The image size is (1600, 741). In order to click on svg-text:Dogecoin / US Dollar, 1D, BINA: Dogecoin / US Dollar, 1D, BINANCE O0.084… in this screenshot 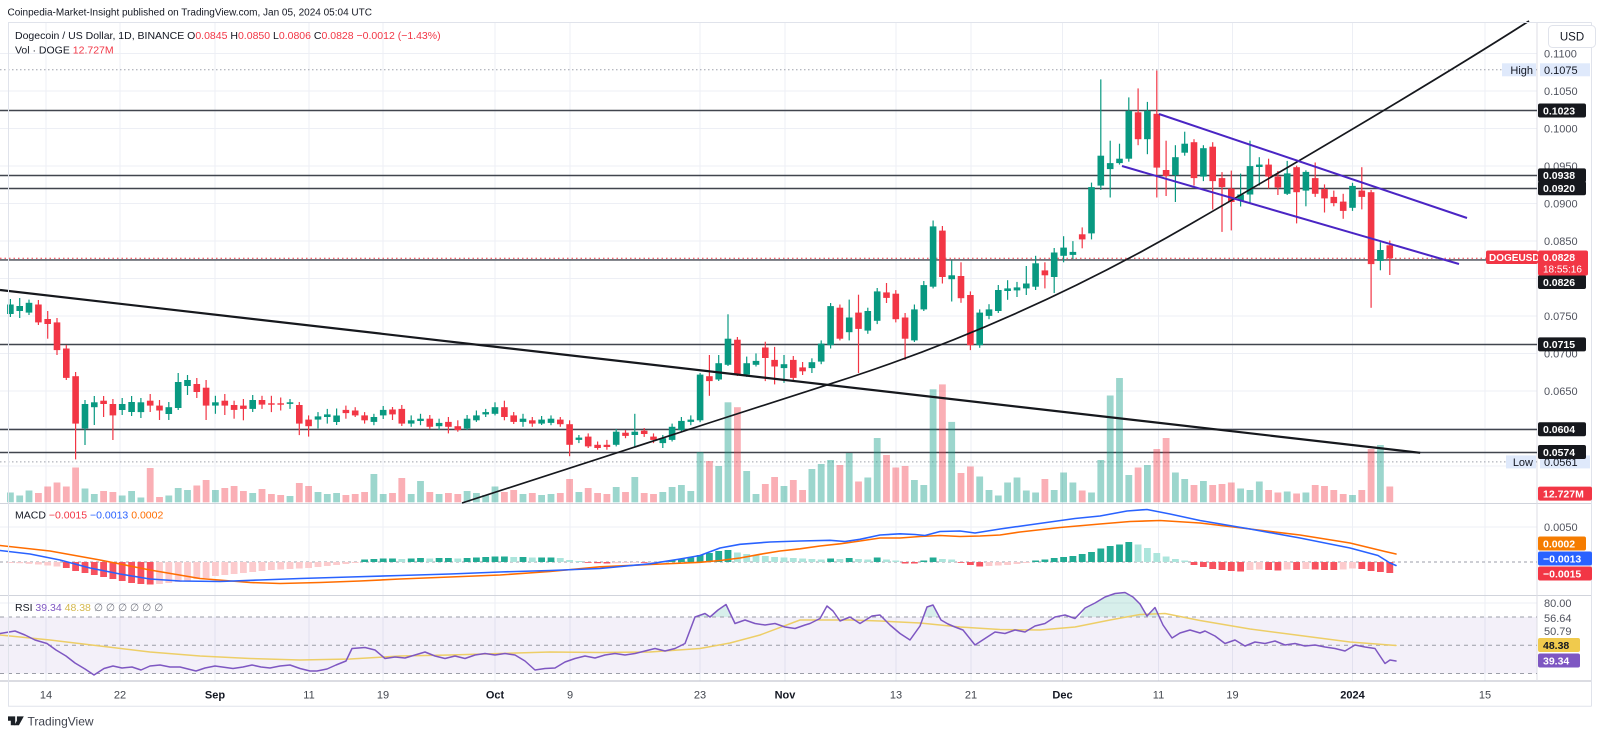, I will do `click(228, 36)`.